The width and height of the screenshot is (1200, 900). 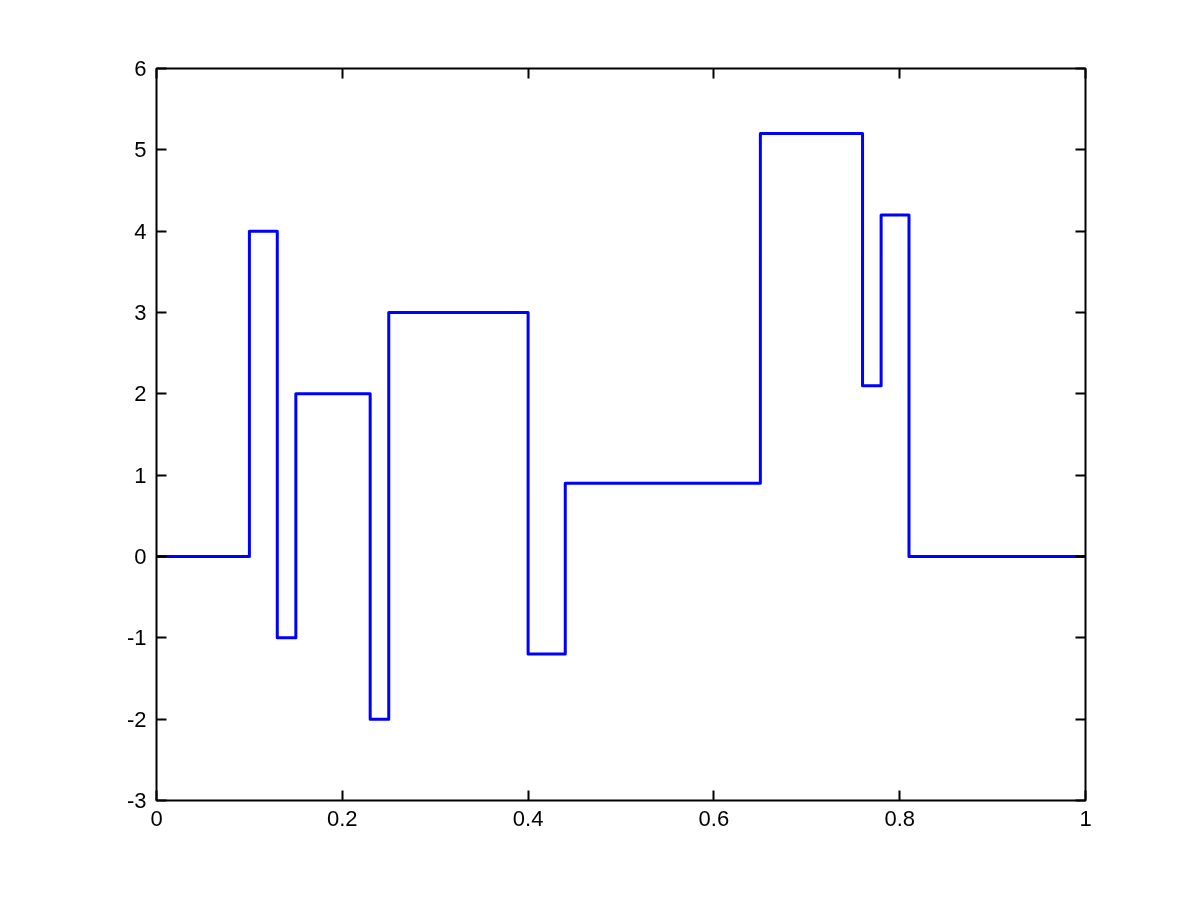 What do you see at coordinates (899, 818) in the screenshot?
I see `x-tick-label: 0.8` at bounding box center [899, 818].